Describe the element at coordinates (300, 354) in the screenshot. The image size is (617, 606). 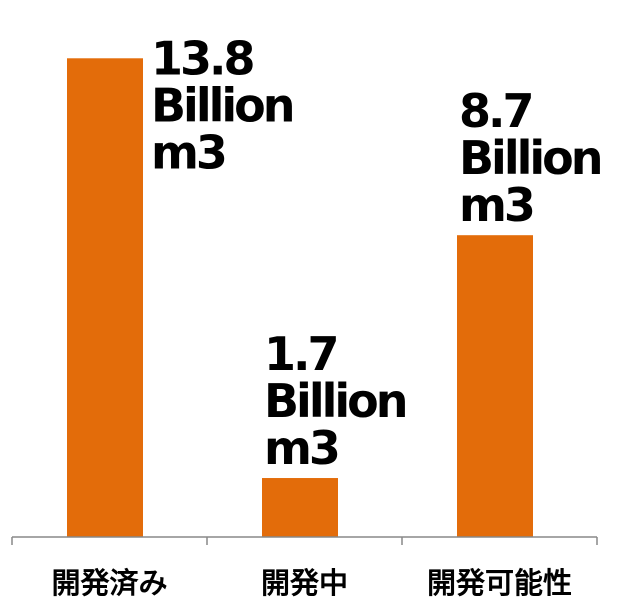
I see `data-label-line: 1.7` at that location.